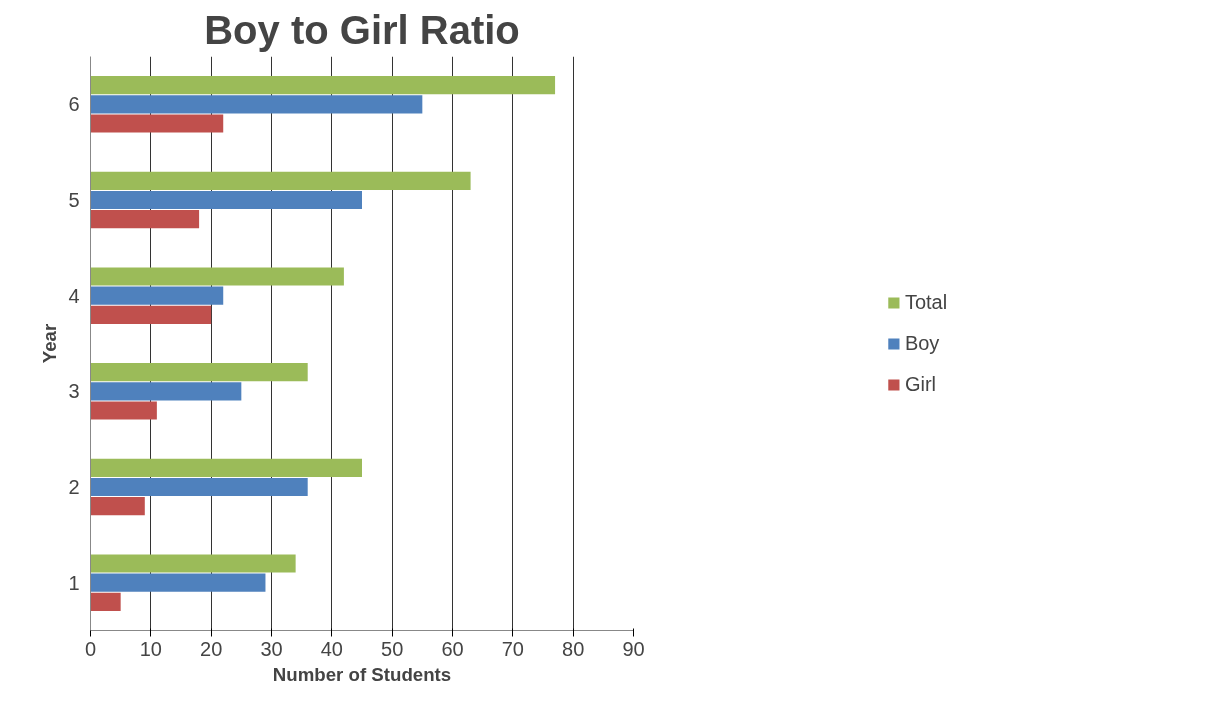 The height and width of the screenshot is (713, 1220). What do you see at coordinates (392, 648) in the screenshot?
I see `x-tick-label: 50` at bounding box center [392, 648].